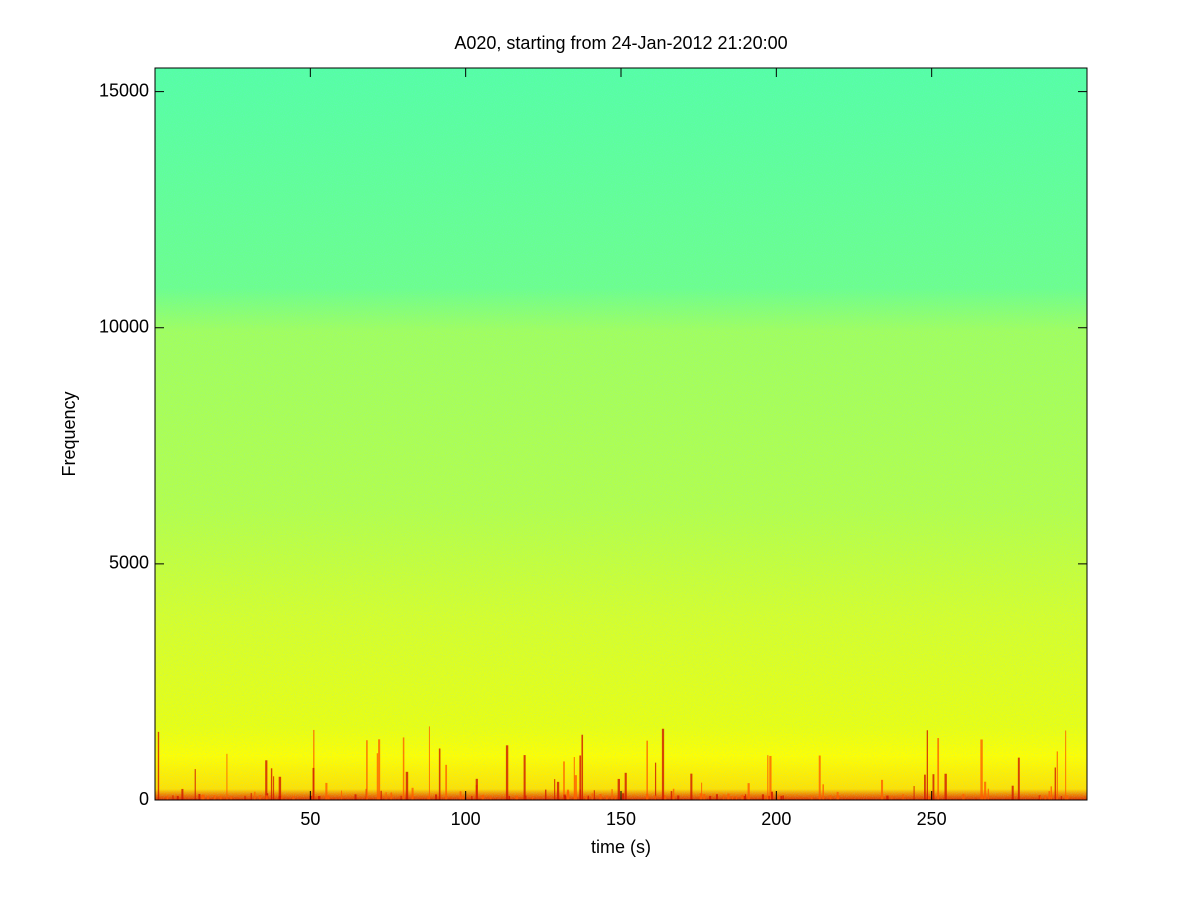  What do you see at coordinates (620, 43) in the screenshot?
I see `chart-title: A020, starting from 24-Jan-2012 21:20:00` at bounding box center [620, 43].